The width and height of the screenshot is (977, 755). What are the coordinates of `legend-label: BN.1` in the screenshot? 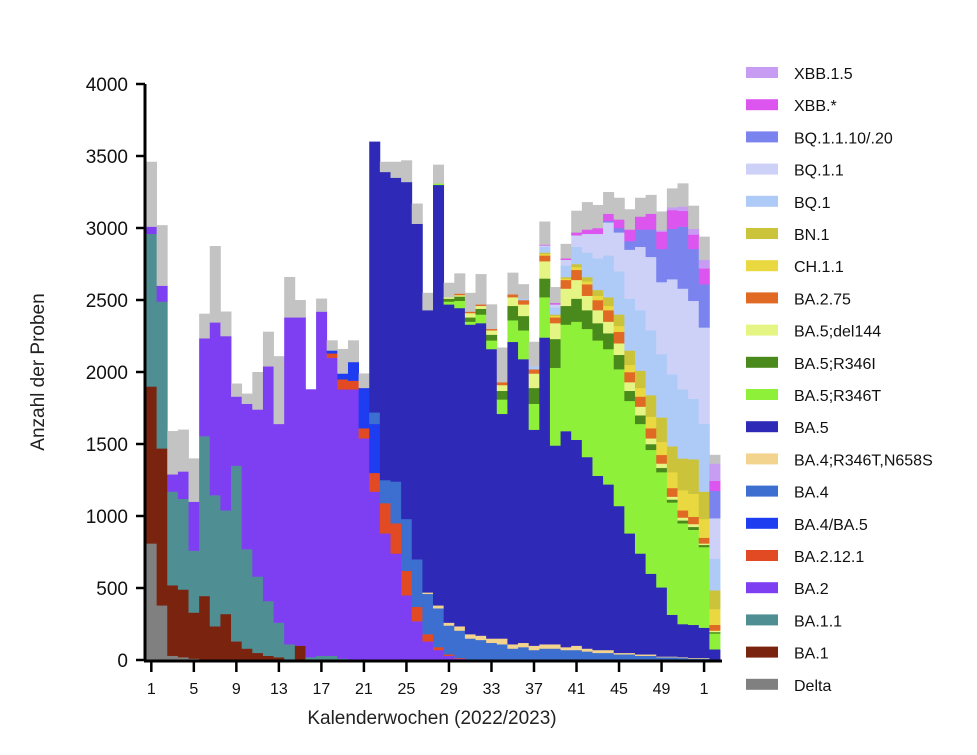 It's located at (812, 235).